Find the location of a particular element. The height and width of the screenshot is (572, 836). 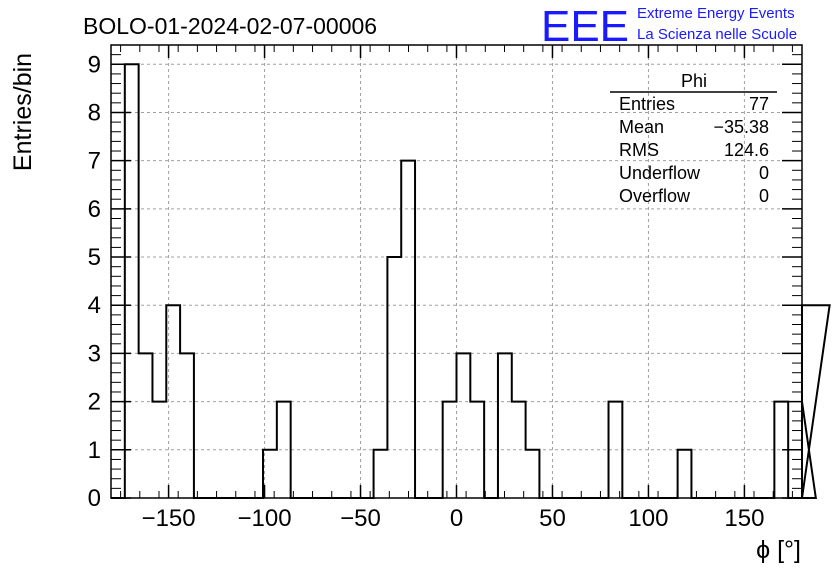

x-tick-label: 0 is located at coordinates (456, 518).